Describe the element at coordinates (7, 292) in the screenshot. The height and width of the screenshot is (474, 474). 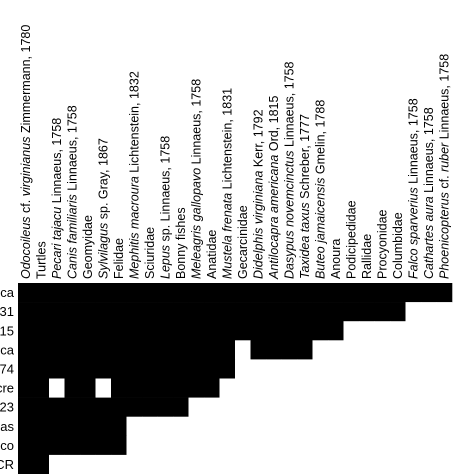
I see `row-label: ca` at that location.